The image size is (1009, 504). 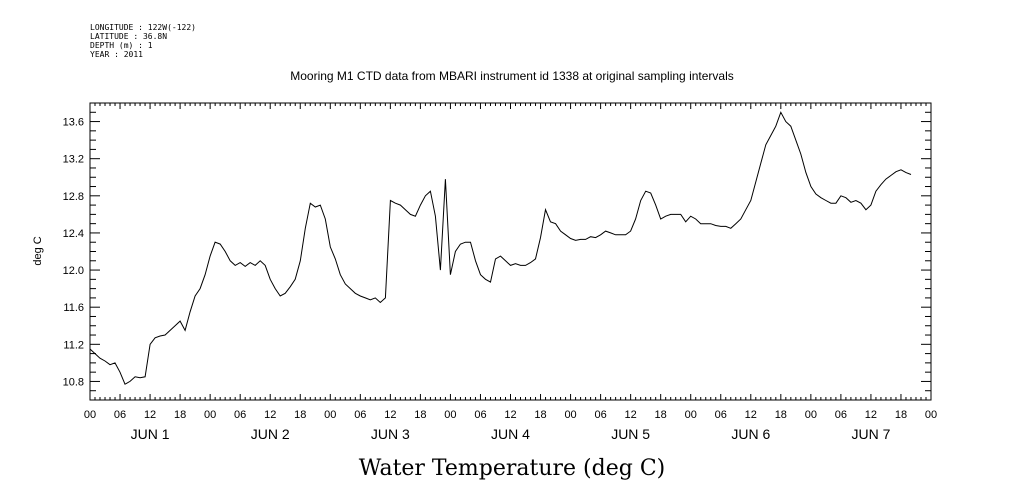 What do you see at coordinates (73, 253) in the screenshot?
I see `y-tick-labels: 10.8 11.2 11.6 12.0 12.4 12.8 13.2 13.6` at bounding box center [73, 253].